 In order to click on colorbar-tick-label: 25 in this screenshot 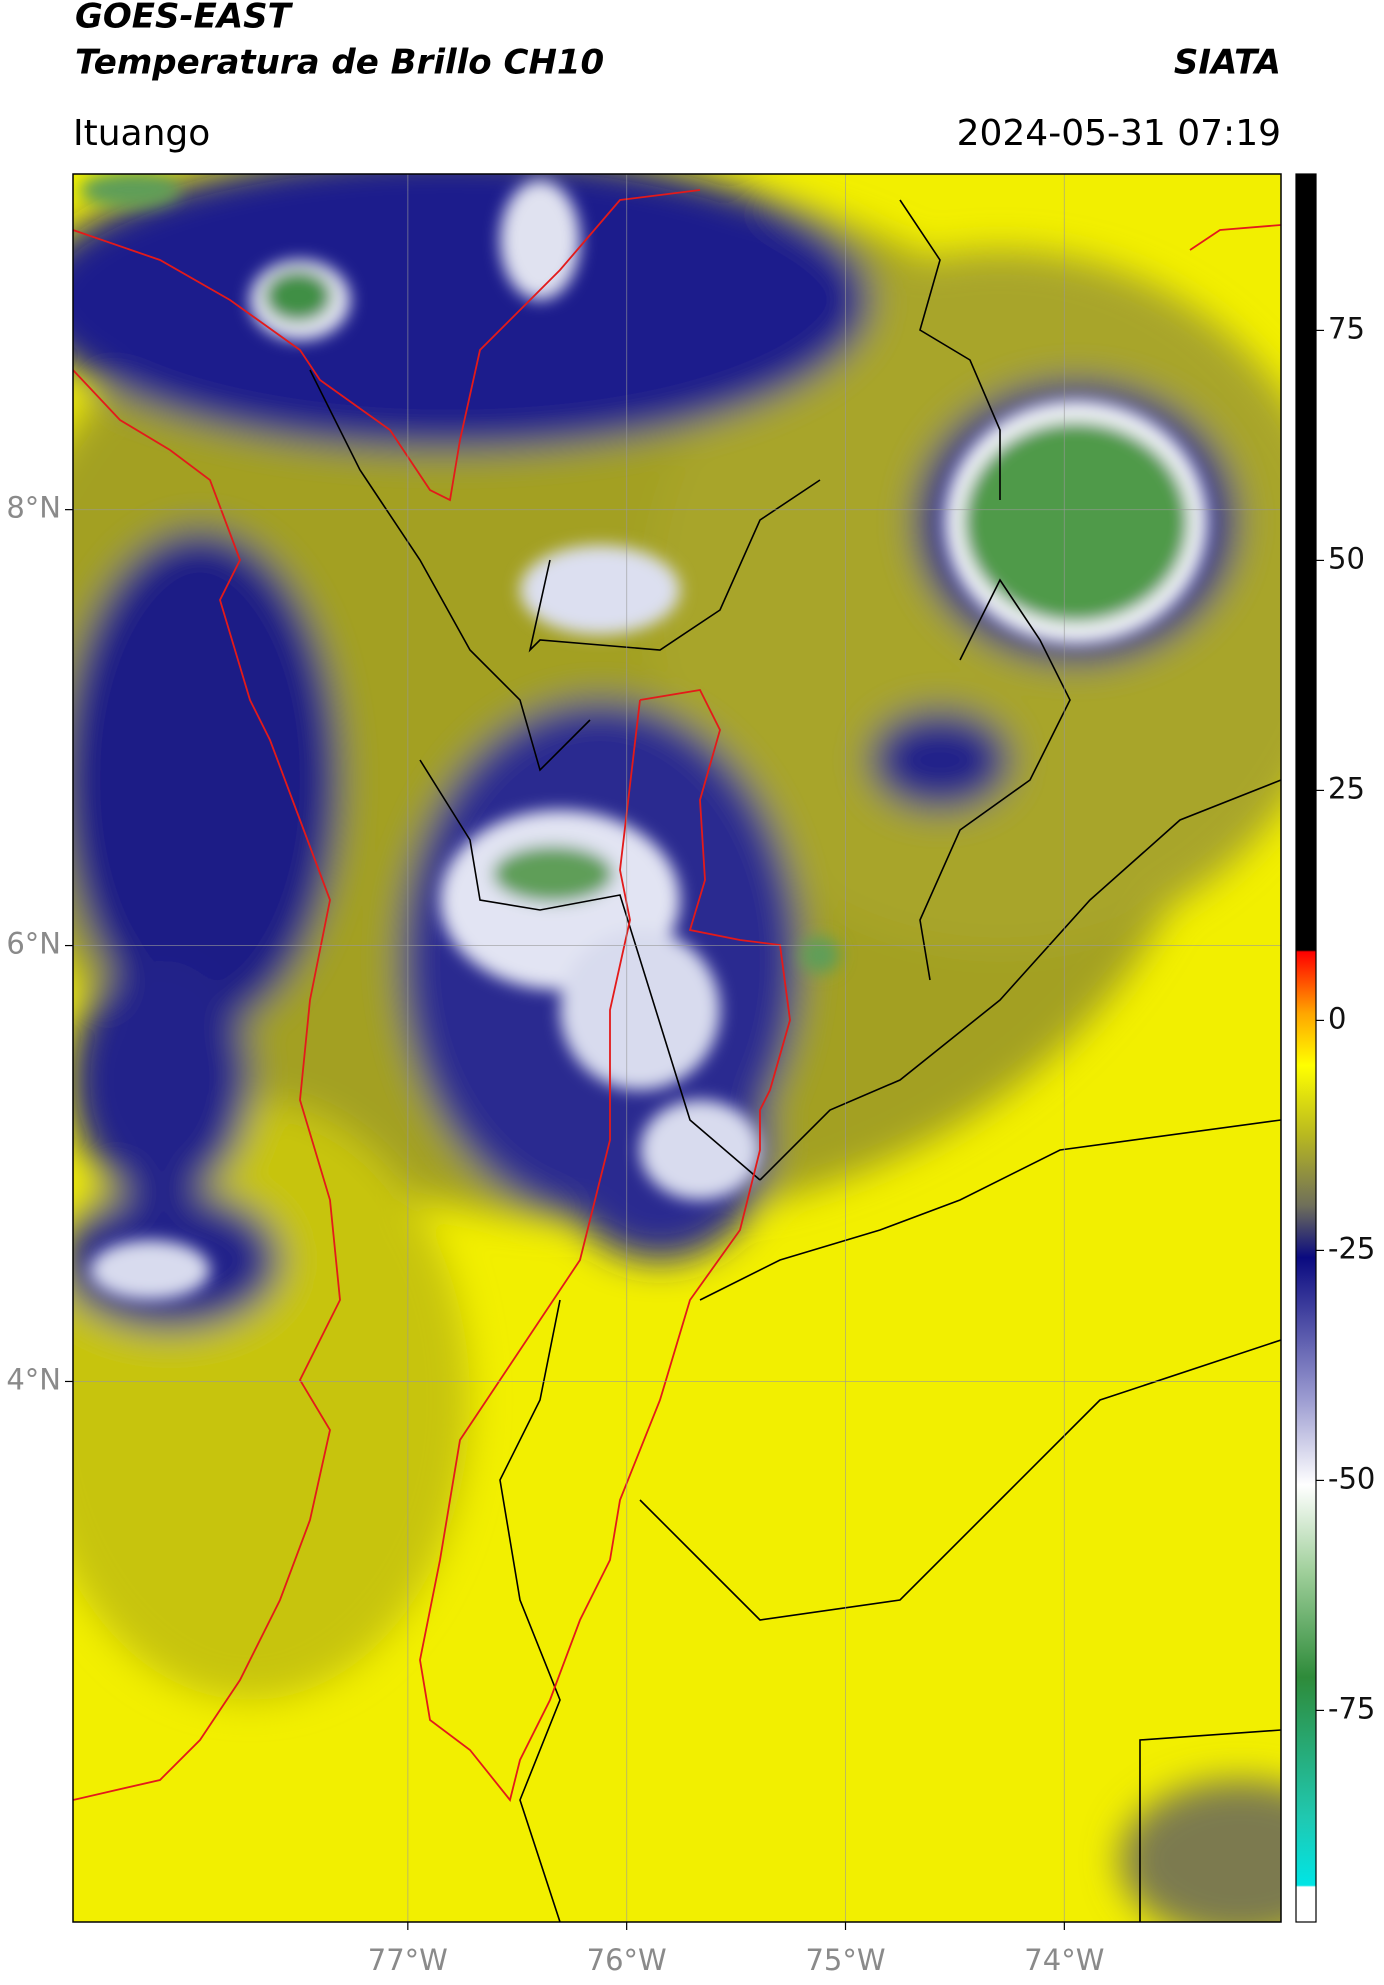, I will do `click(1346, 788)`.